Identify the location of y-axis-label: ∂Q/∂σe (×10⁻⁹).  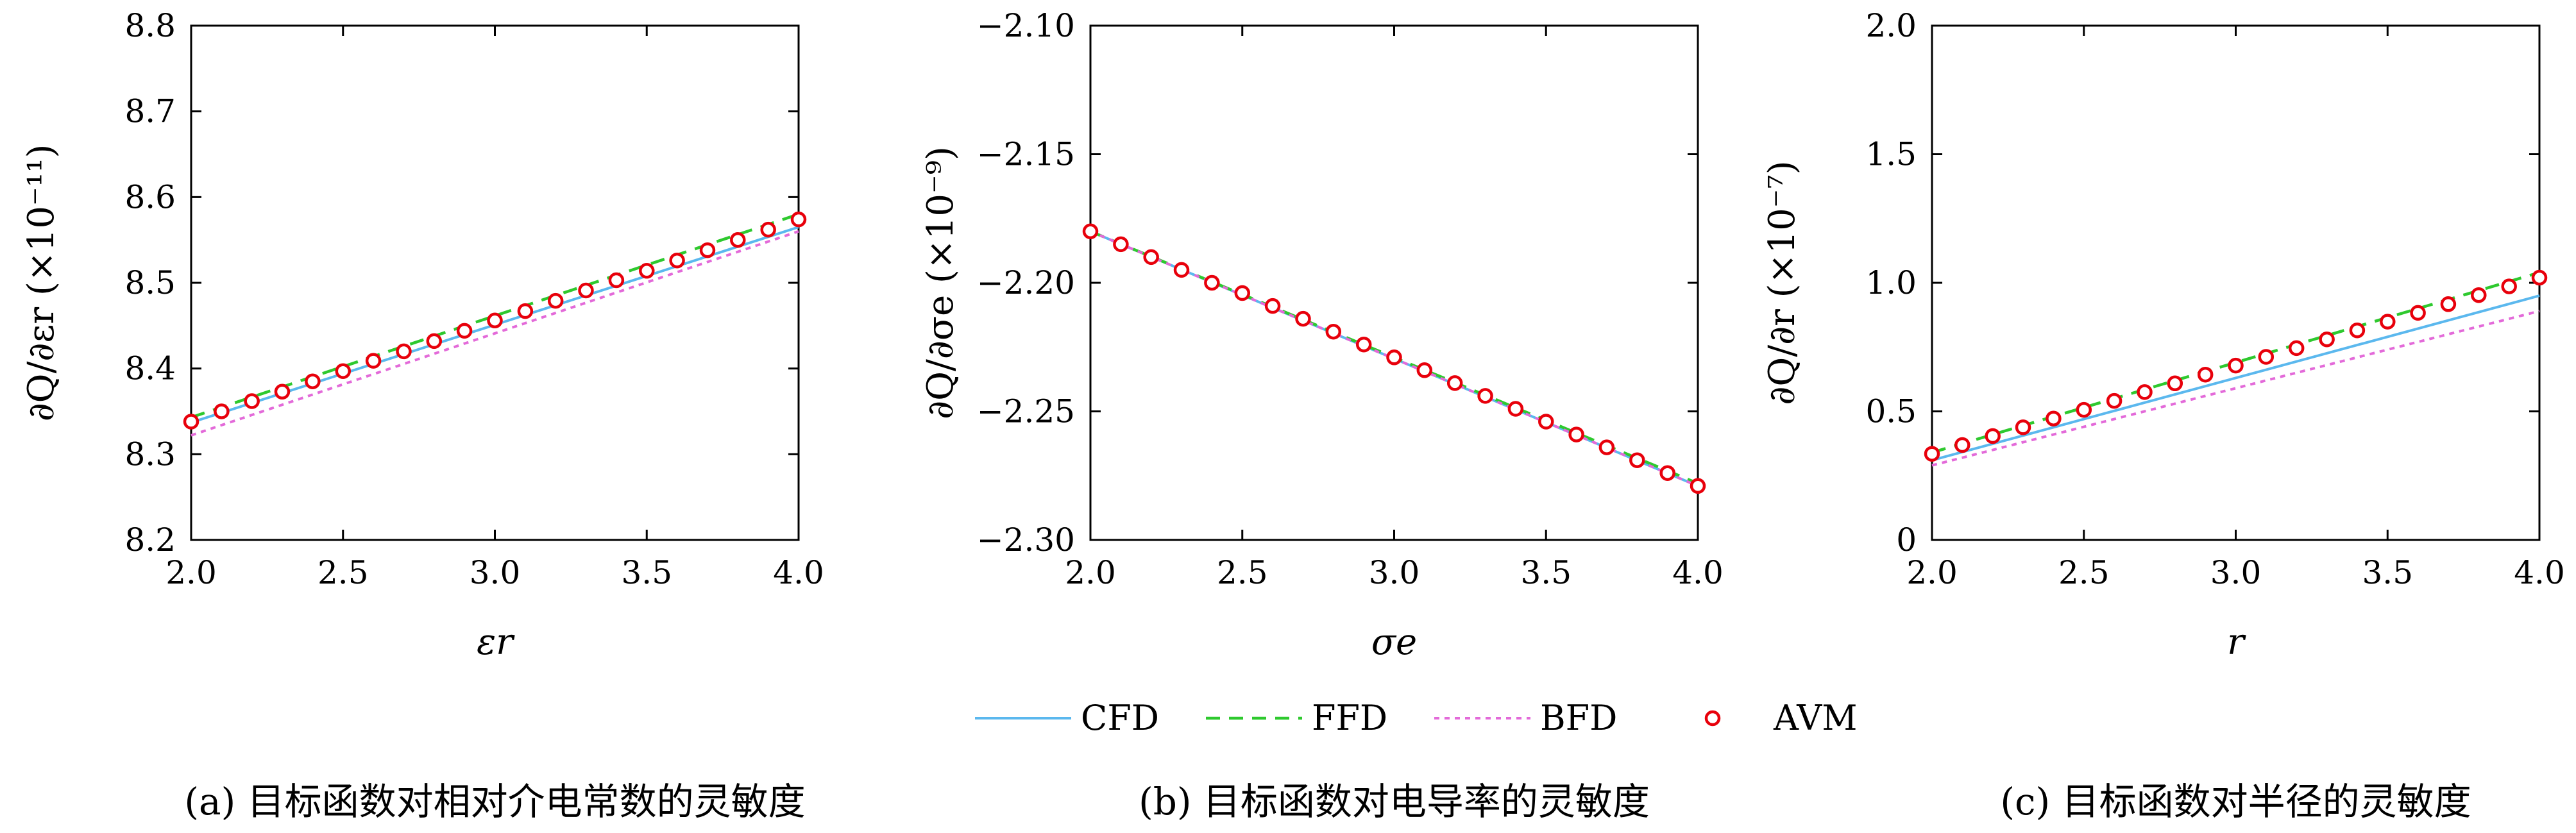
(941, 282).